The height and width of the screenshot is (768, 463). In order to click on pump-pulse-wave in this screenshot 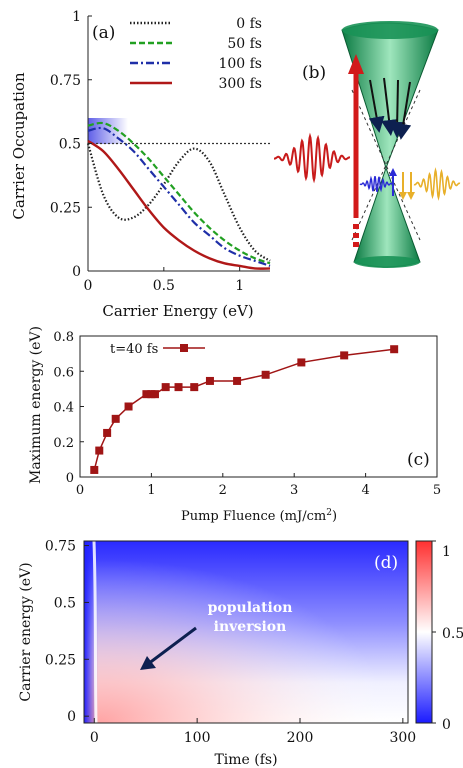, I will do `click(312, 158)`.